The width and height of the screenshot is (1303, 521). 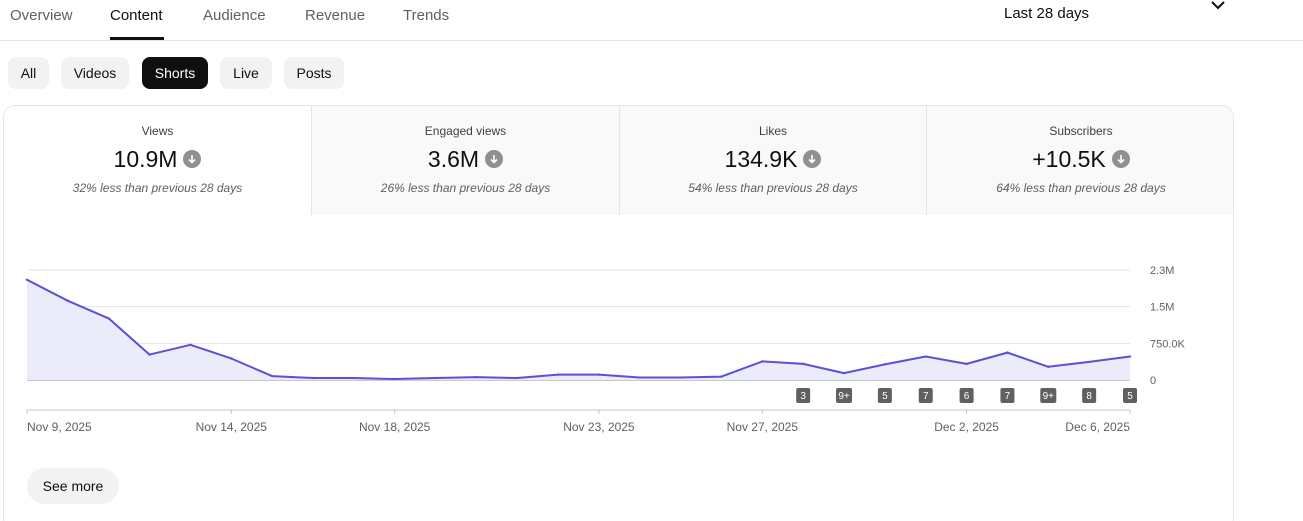 What do you see at coordinates (1162, 308) in the screenshot?
I see `y-tick-label: 1.5M` at bounding box center [1162, 308].